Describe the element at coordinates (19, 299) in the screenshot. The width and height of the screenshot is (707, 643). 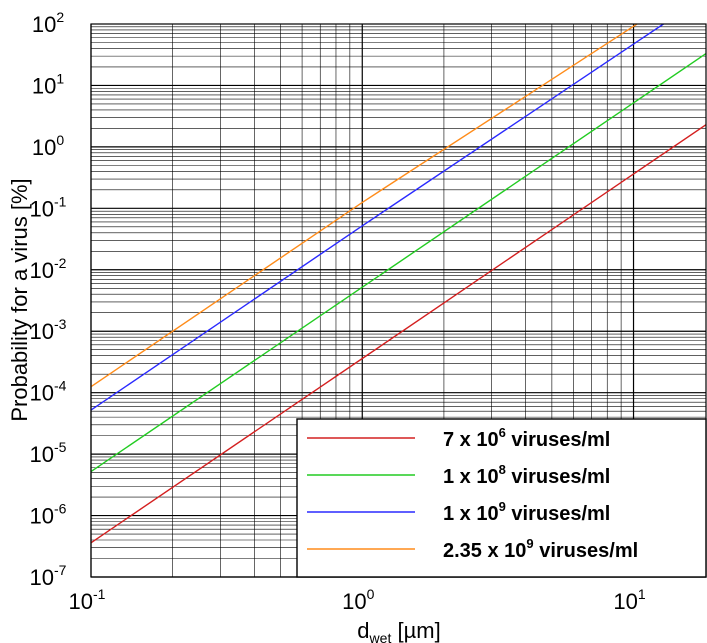
I see `y-axis-label: Probability for a virus [%]` at that location.